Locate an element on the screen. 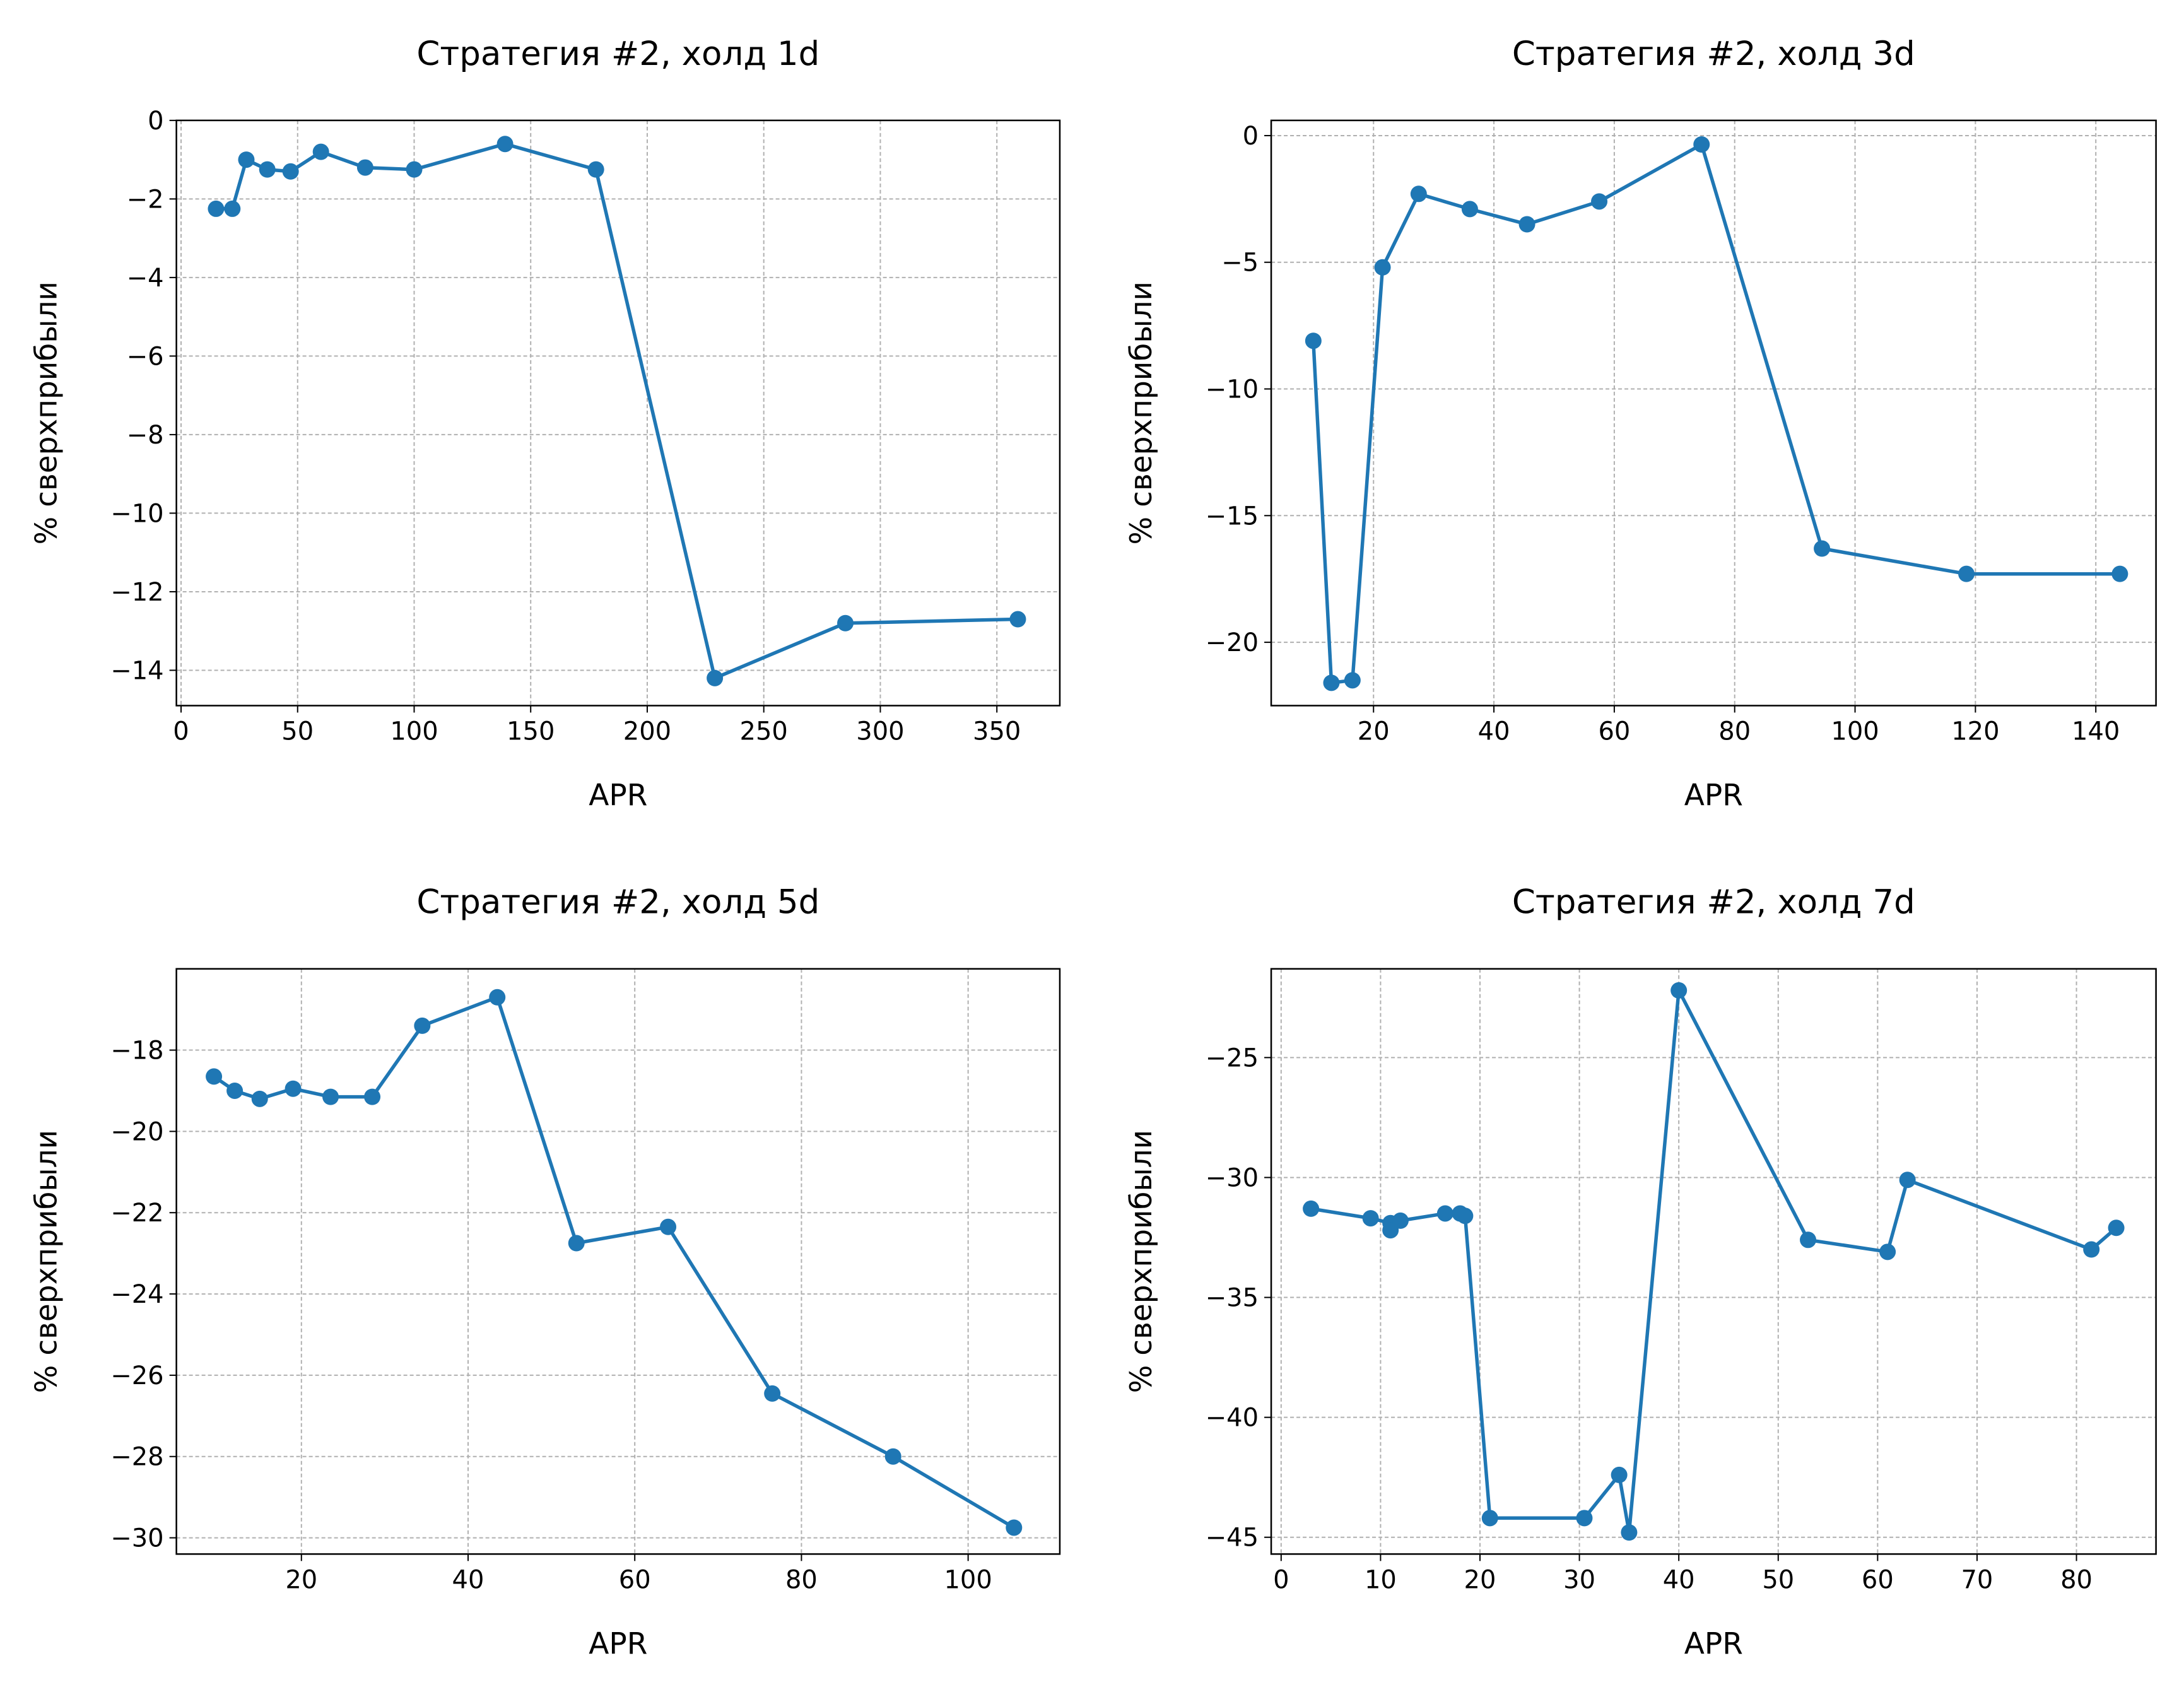 This screenshot has width=2184, height=1692. y-tick-label: −24 is located at coordinates (136, 1294).